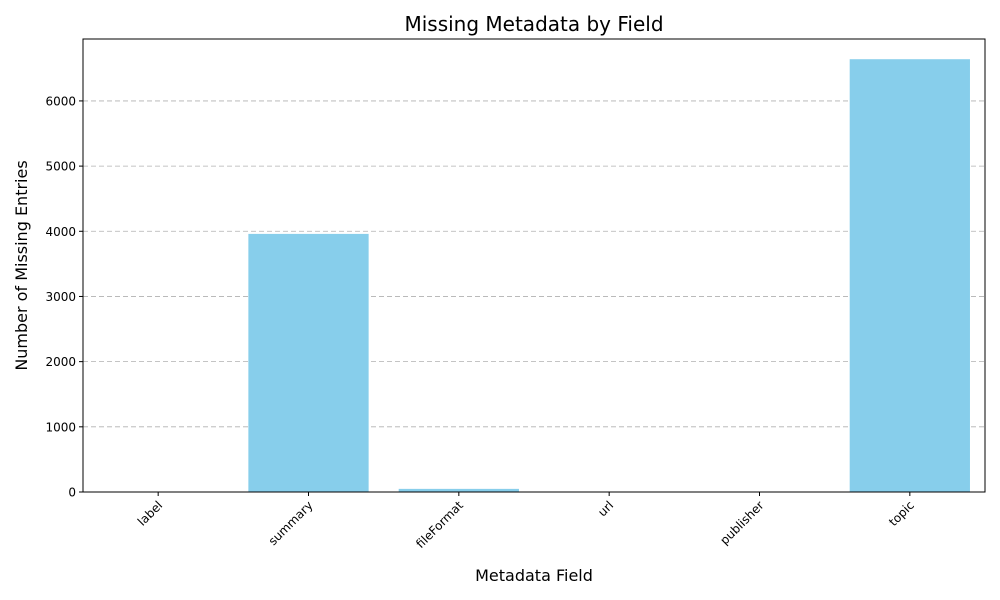 This screenshot has height=600, width=1000. Describe the element at coordinates (60, 297) in the screenshot. I see `y-tick-label: 3000` at that location.